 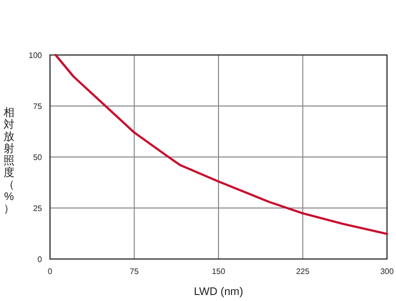 What do you see at coordinates (135, 271) in the screenshot?
I see `x-tick-label: 75` at bounding box center [135, 271].